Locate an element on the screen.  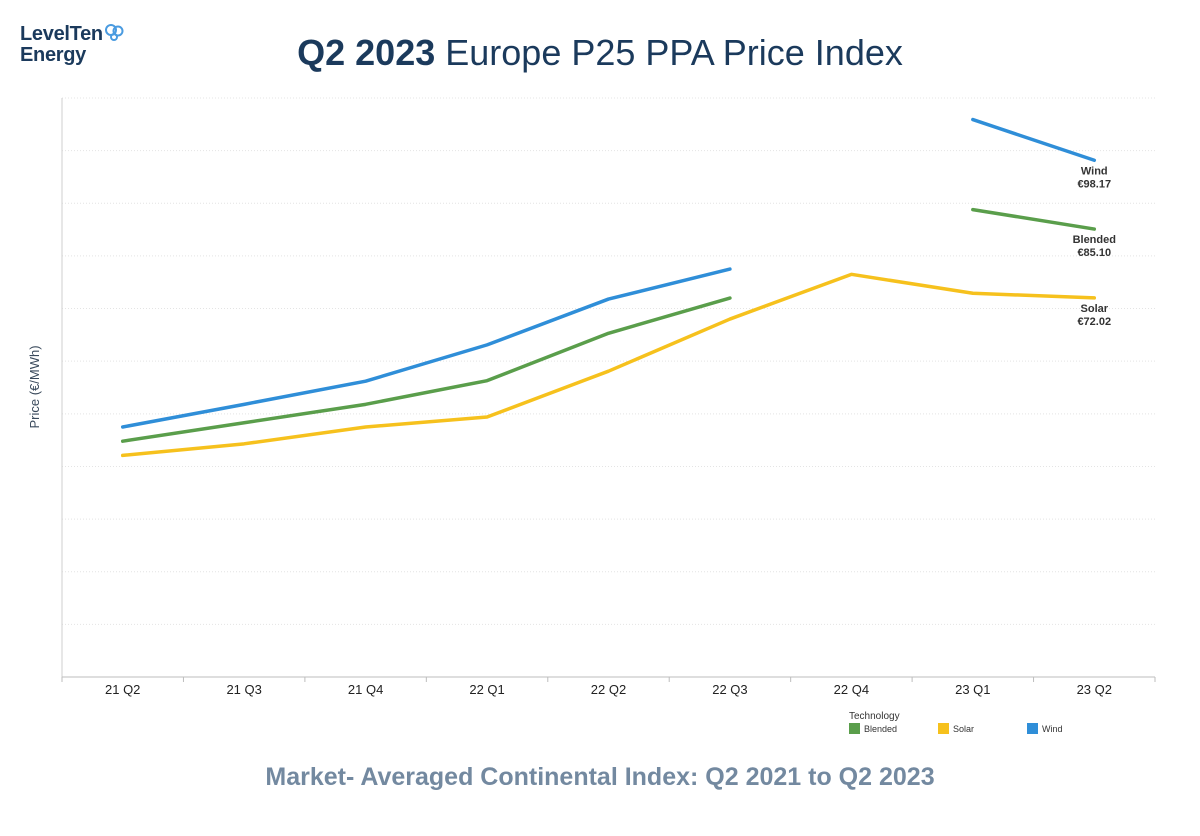
x-tick-label: 21 Q4 is located at coordinates (365, 689).